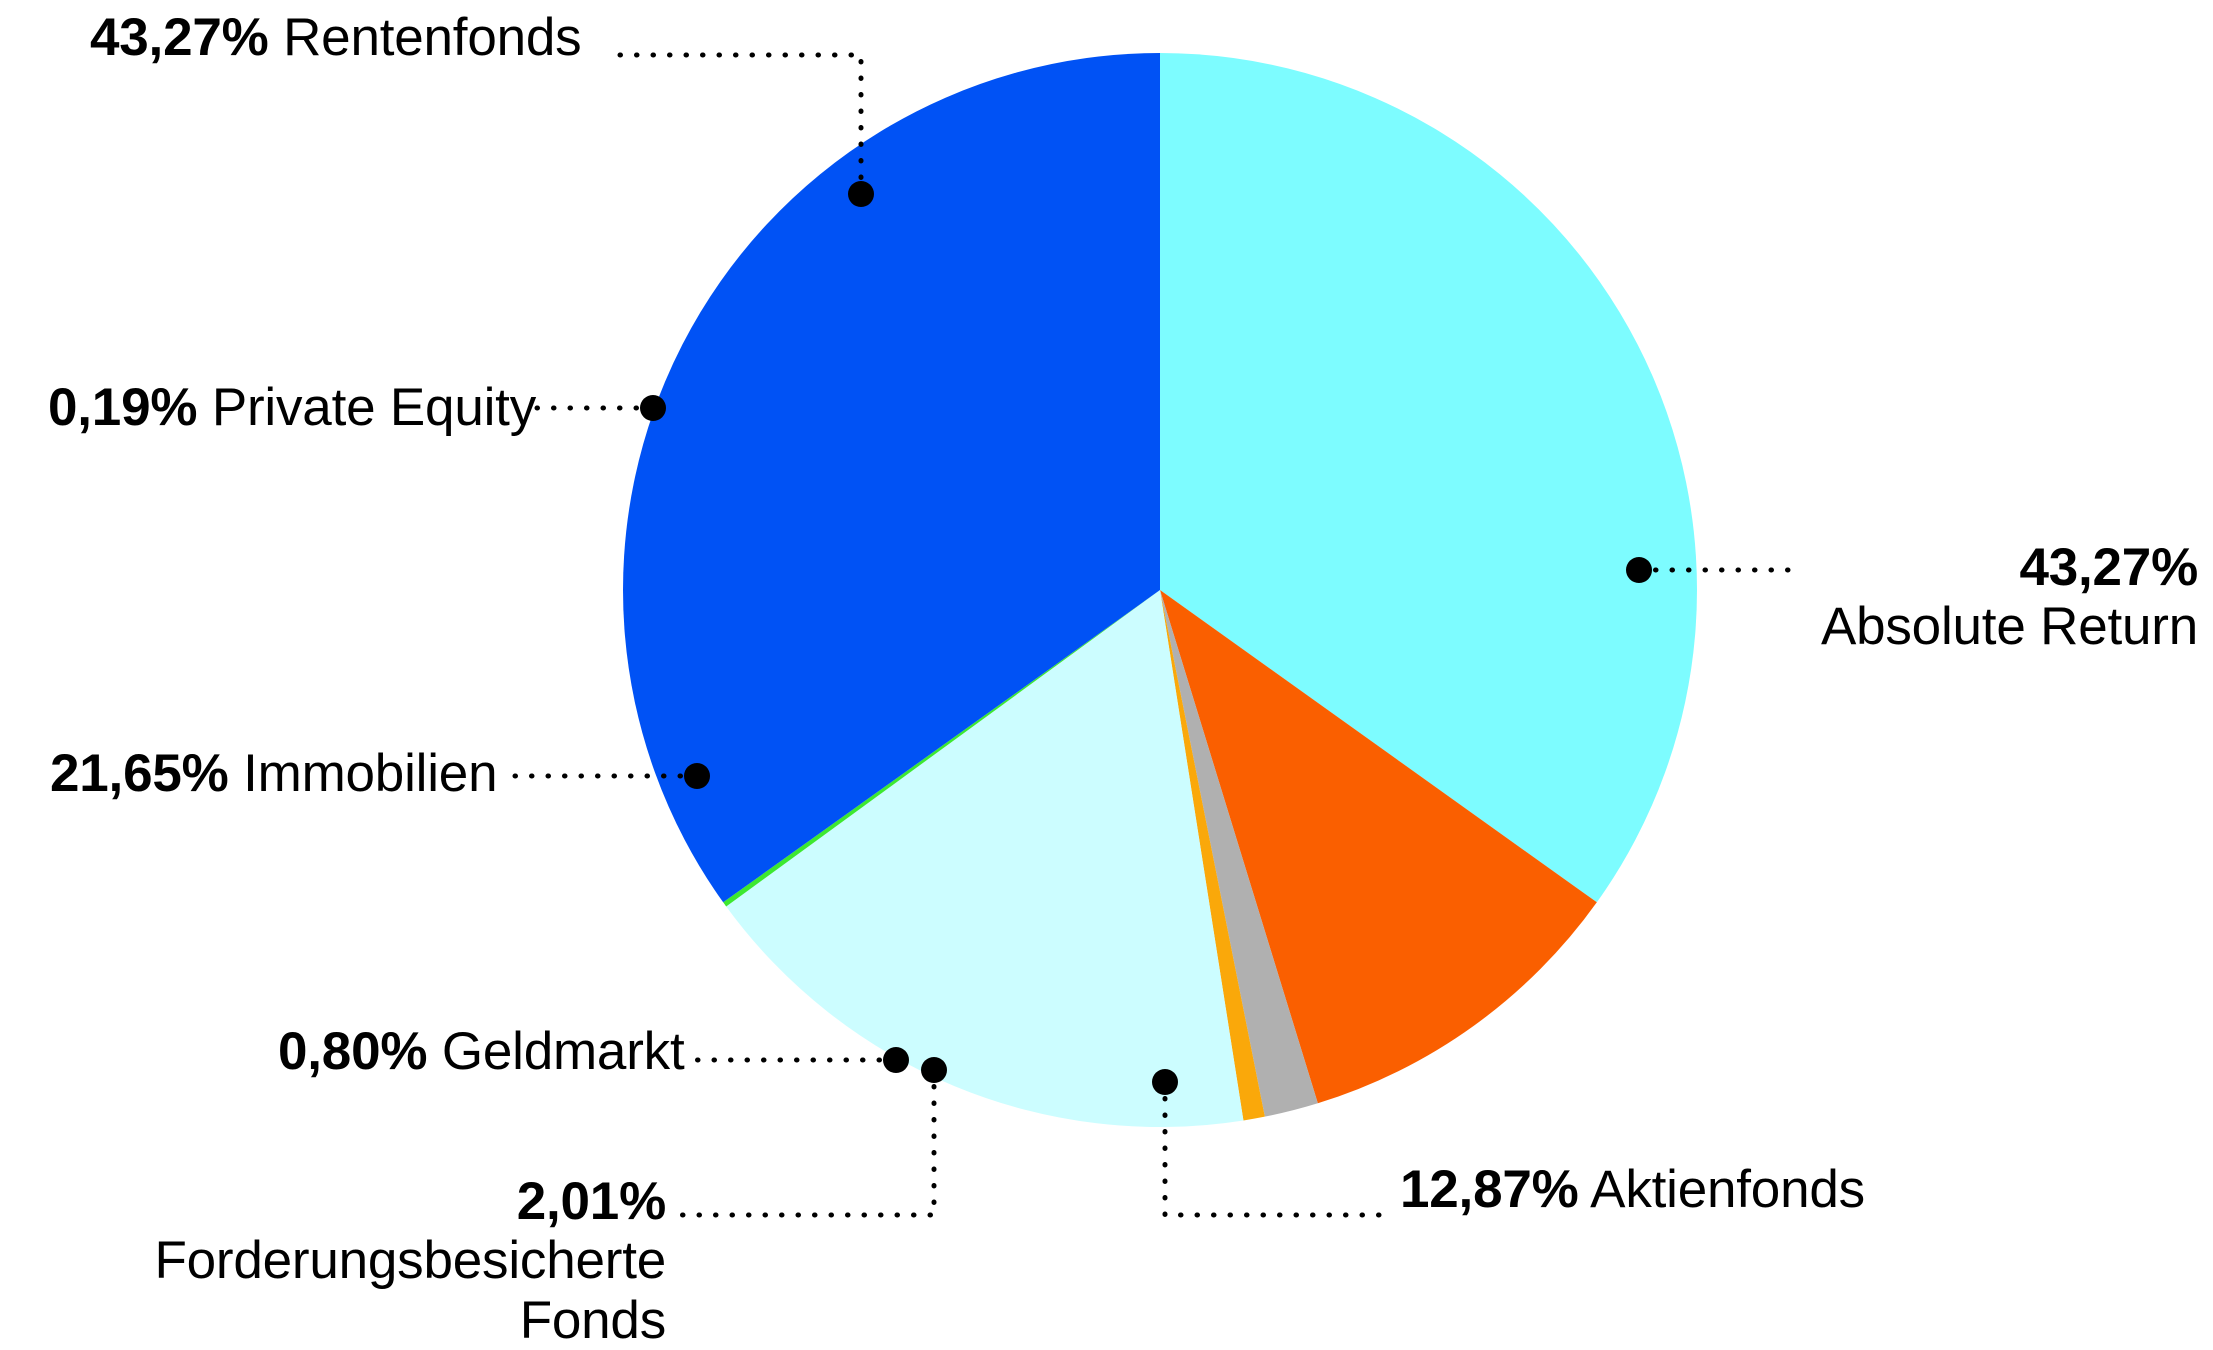 This screenshot has width=2213, height=1350. I want to click on pie-label-geldmarkt-value: 0,80%, so click(353, 1051).